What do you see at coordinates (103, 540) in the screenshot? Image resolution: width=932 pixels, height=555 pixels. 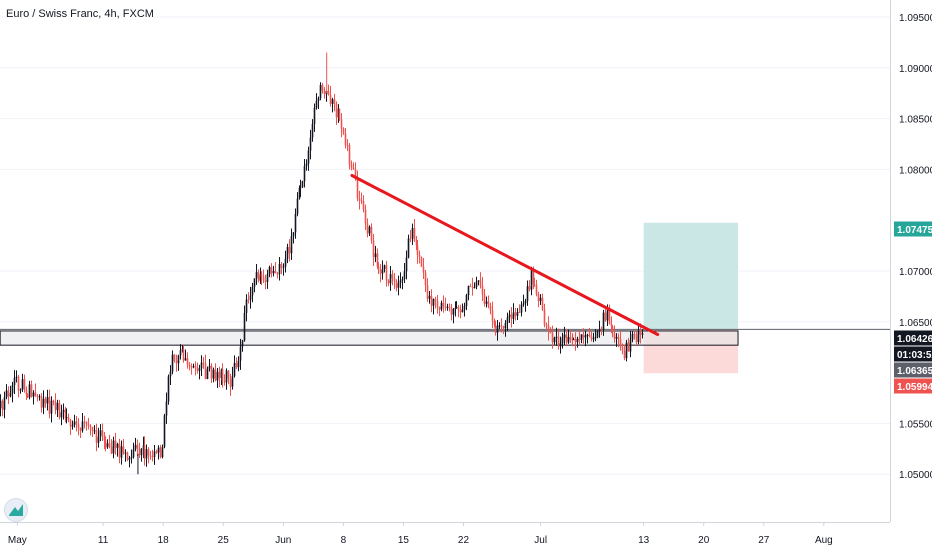 I see `x-tick-label: 11` at bounding box center [103, 540].